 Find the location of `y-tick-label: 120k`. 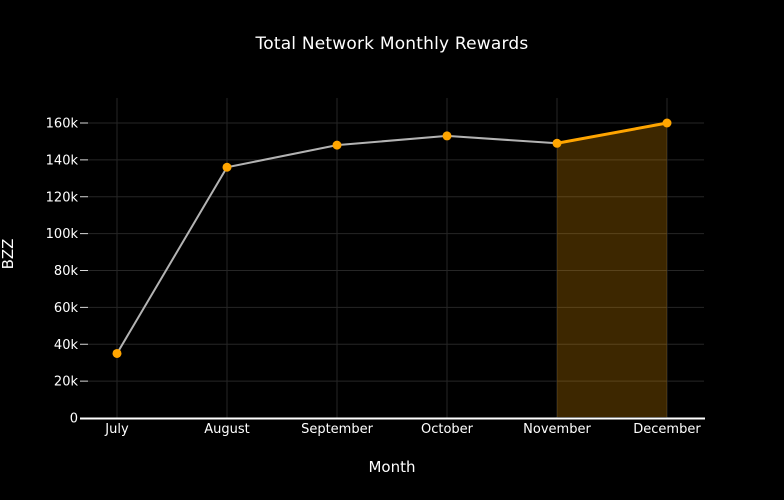

y-tick-label: 120k is located at coordinates (62, 197).